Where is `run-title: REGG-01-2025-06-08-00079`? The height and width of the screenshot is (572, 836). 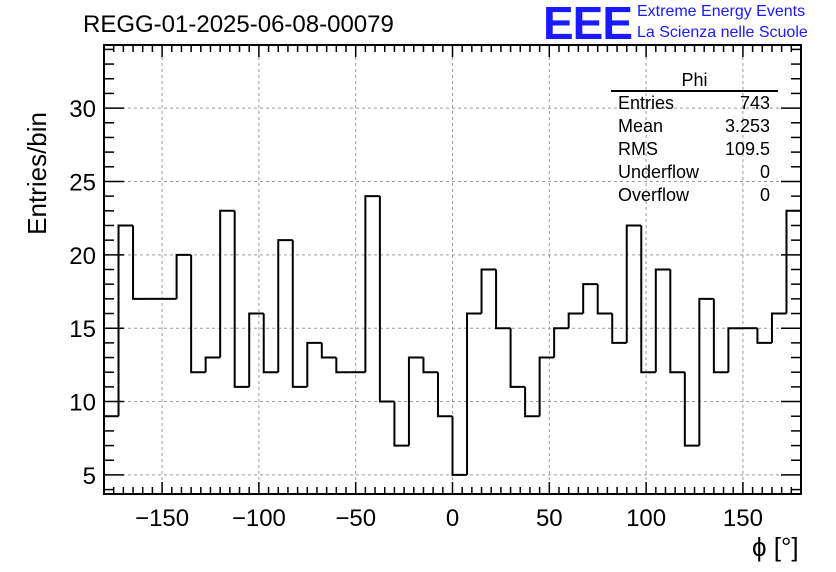
run-title: REGG-01-2025-06-08-00079 is located at coordinates (238, 24).